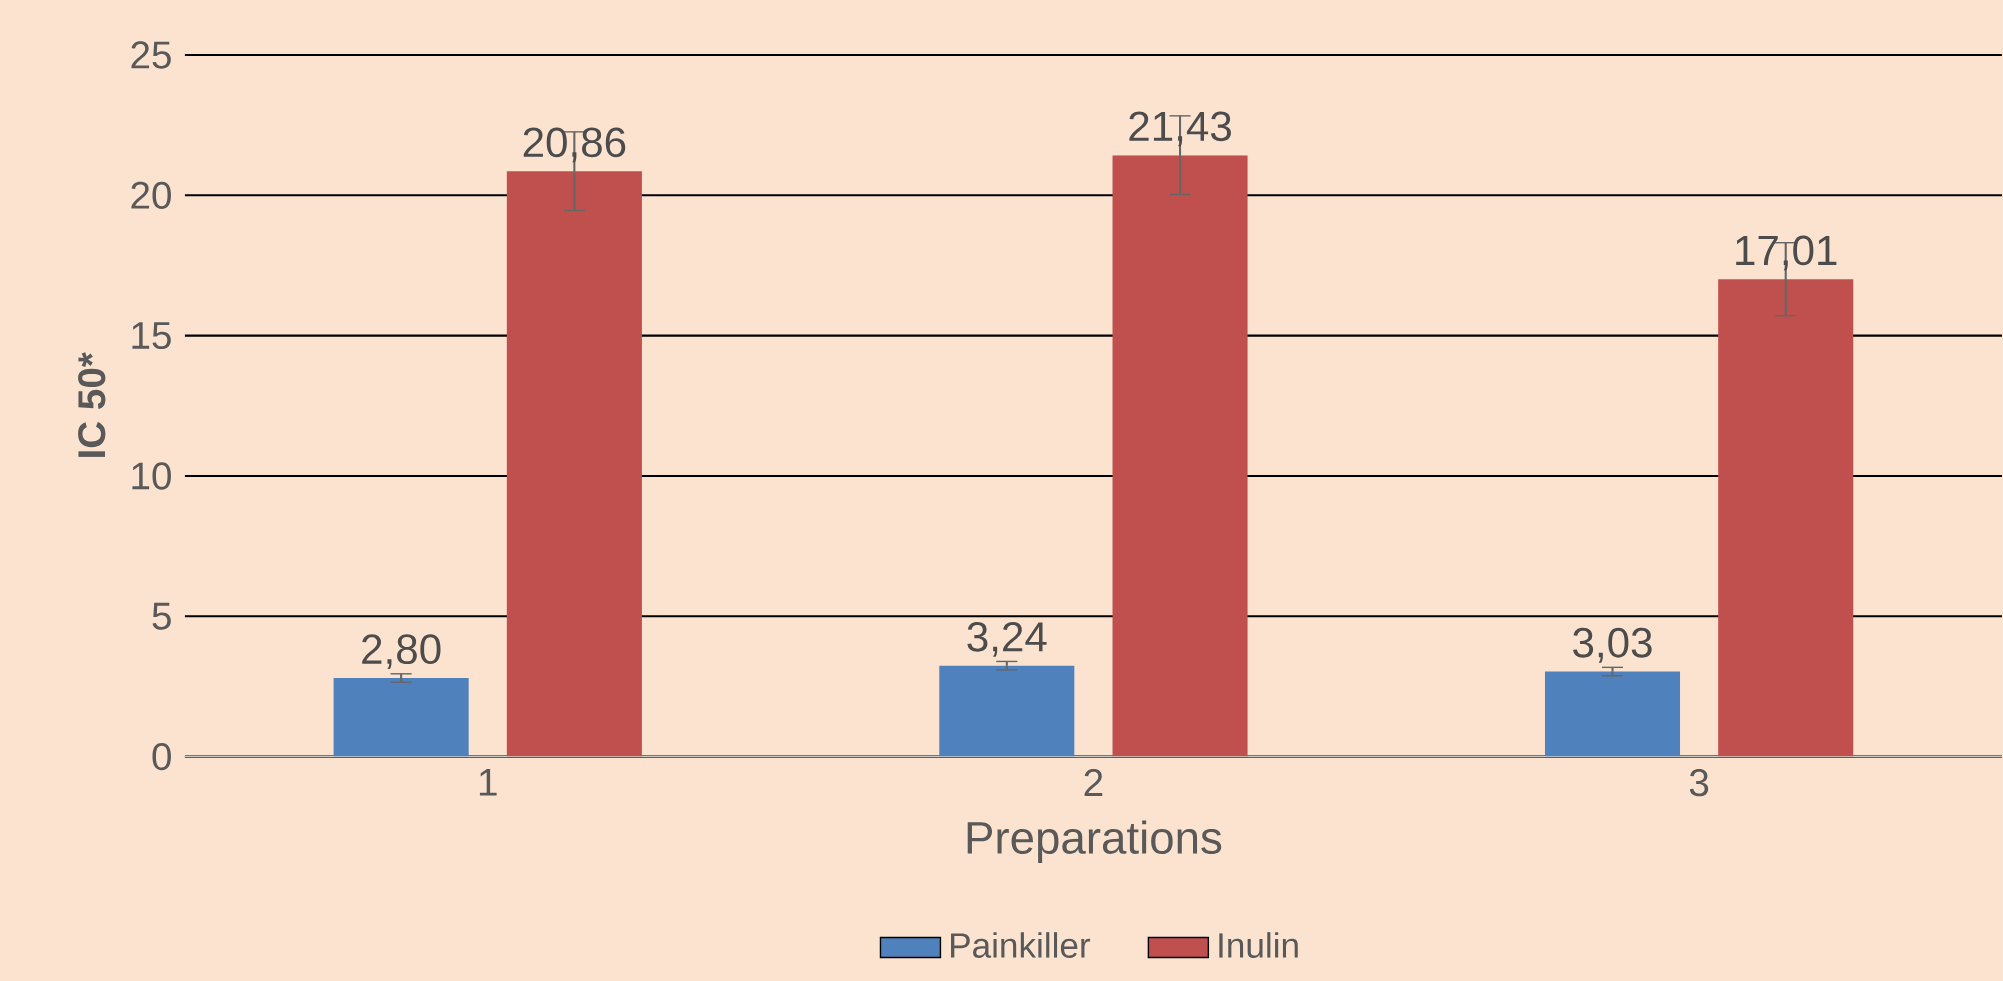 Image resolution: width=2003 pixels, height=981 pixels. What do you see at coordinates (151, 55) in the screenshot?
I see `y-tick-label: 25` at bounding box center [151, 55].